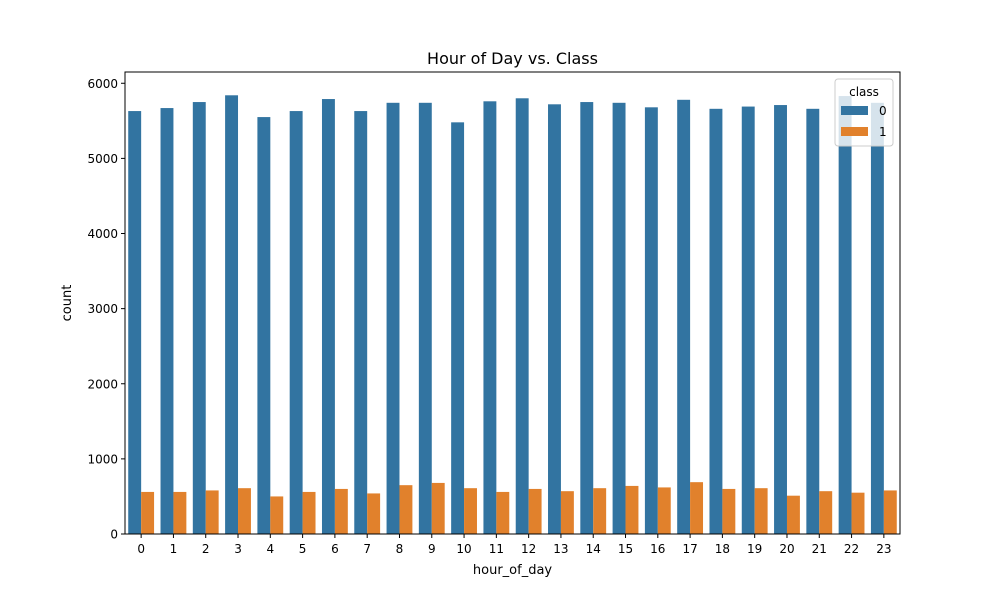 This screenshot has height=604, width=1000. Describe the element at coordinates (432, 549) in the screenshot. I see `x-tick-label: 9` at that location.